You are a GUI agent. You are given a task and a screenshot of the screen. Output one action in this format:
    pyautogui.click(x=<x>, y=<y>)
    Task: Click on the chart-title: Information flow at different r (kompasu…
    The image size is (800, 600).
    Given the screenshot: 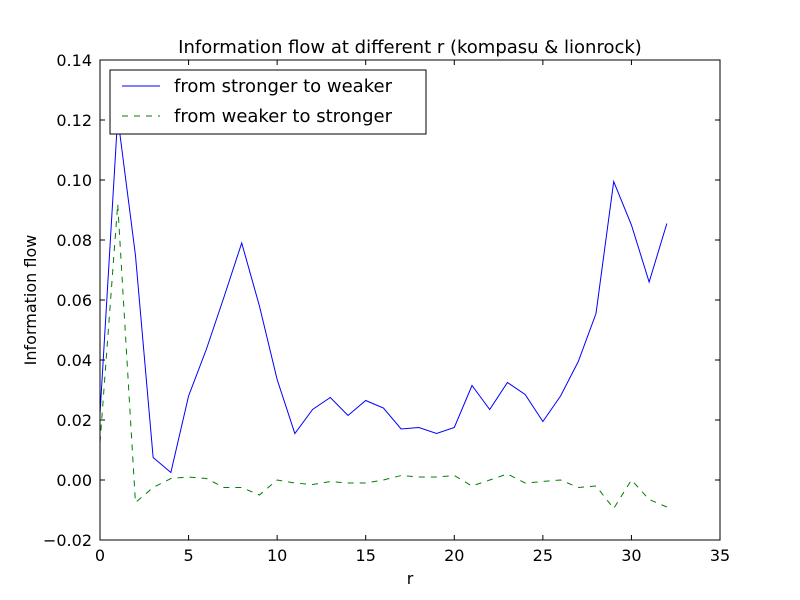 What is the action you would take?
    pyautogui.click(x=410, y=47)
    